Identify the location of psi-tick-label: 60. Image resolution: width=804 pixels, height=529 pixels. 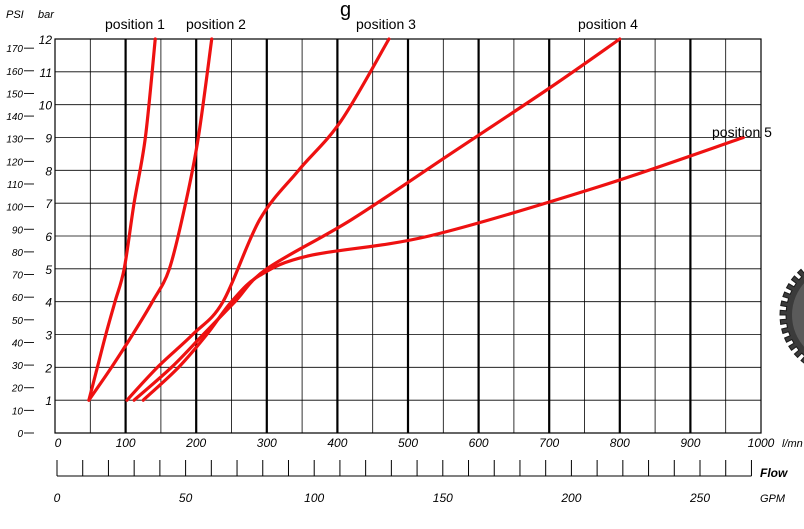
(18, 298).